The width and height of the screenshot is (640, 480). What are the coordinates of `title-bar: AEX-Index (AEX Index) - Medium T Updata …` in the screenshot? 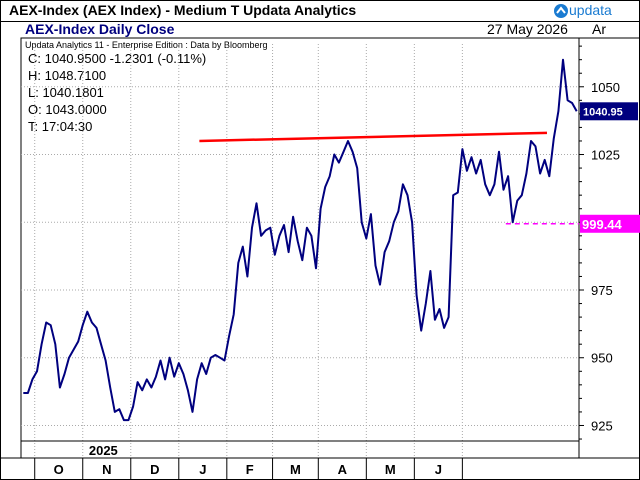 It's located at (320, 11).